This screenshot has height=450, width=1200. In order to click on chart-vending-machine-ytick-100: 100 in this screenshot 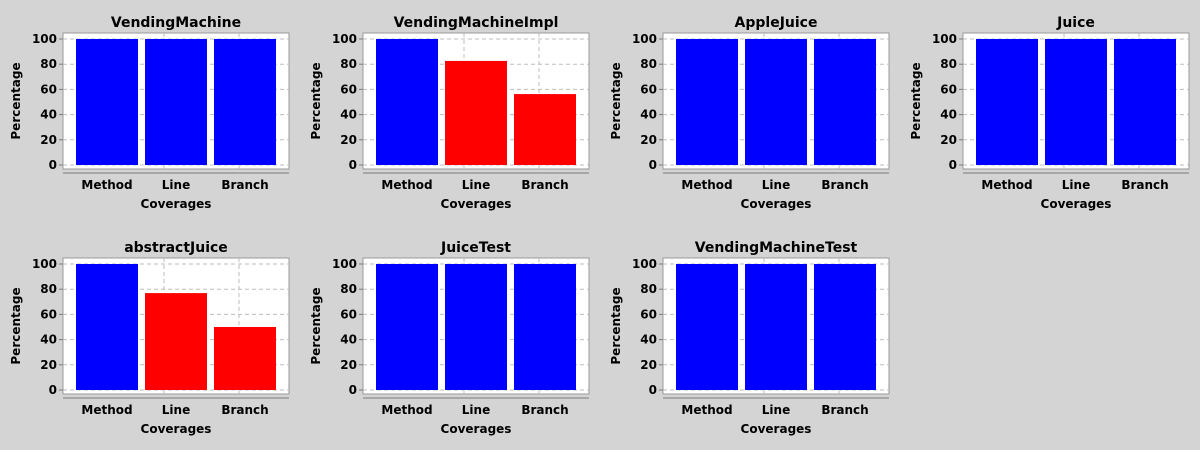, I will do `click(44, 39)`.